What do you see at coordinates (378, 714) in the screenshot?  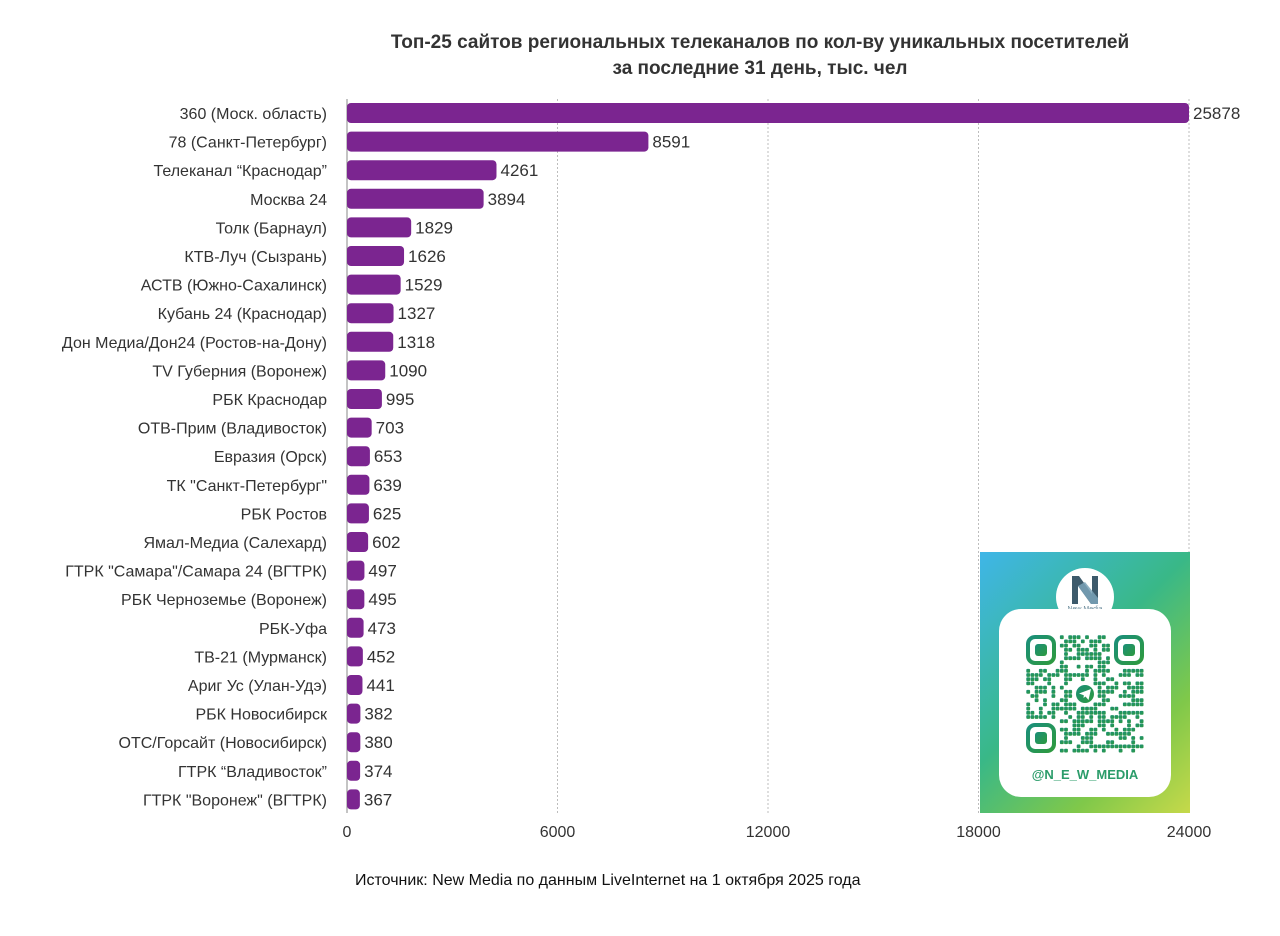 I see `value-label: 382` at bounding box center [378, 714].